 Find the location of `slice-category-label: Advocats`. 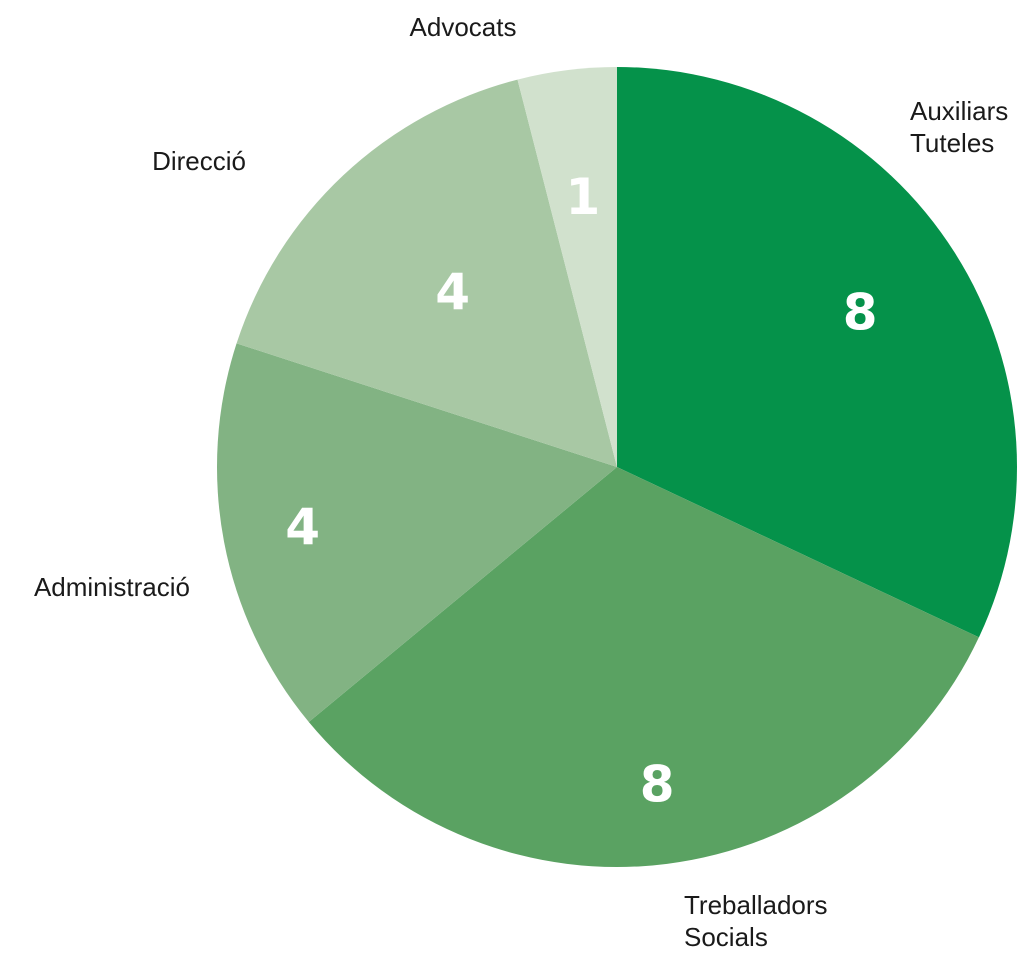

slice-category-label: Advocats is located at coordinates (463, 27).